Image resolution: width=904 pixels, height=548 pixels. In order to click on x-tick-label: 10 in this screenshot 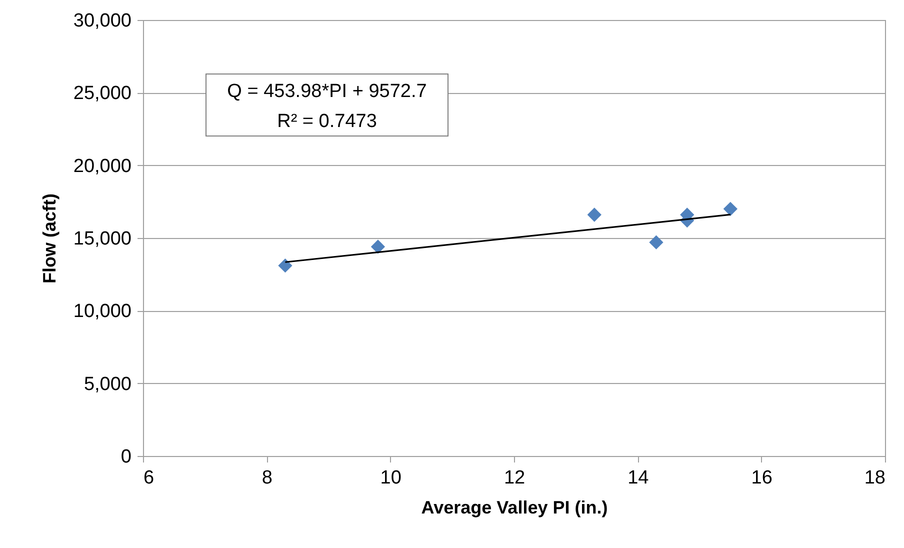, I will do `click(391, 478)`.